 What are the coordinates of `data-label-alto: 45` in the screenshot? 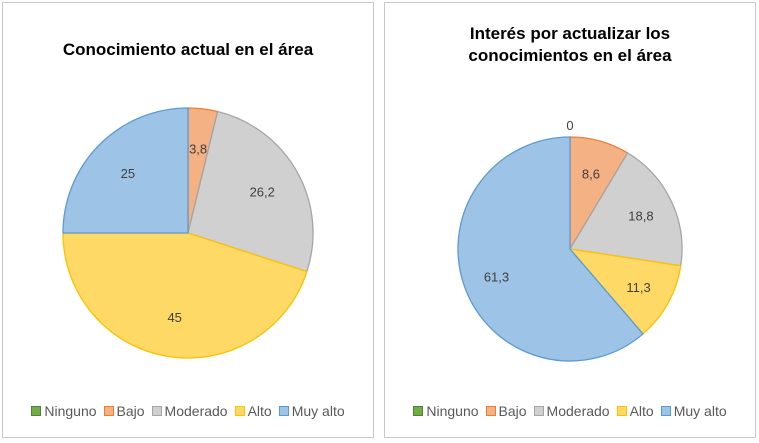 It's located at (174, 317).